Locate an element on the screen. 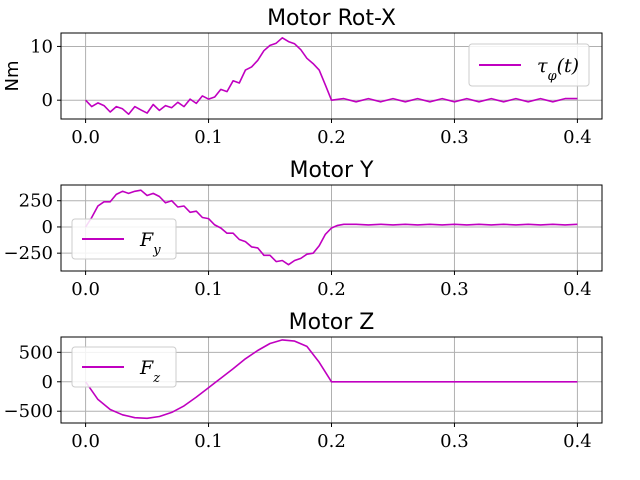 This screenshot has width=640, height=480. y-tick-label: −500 is located at coordinates (28, 411).